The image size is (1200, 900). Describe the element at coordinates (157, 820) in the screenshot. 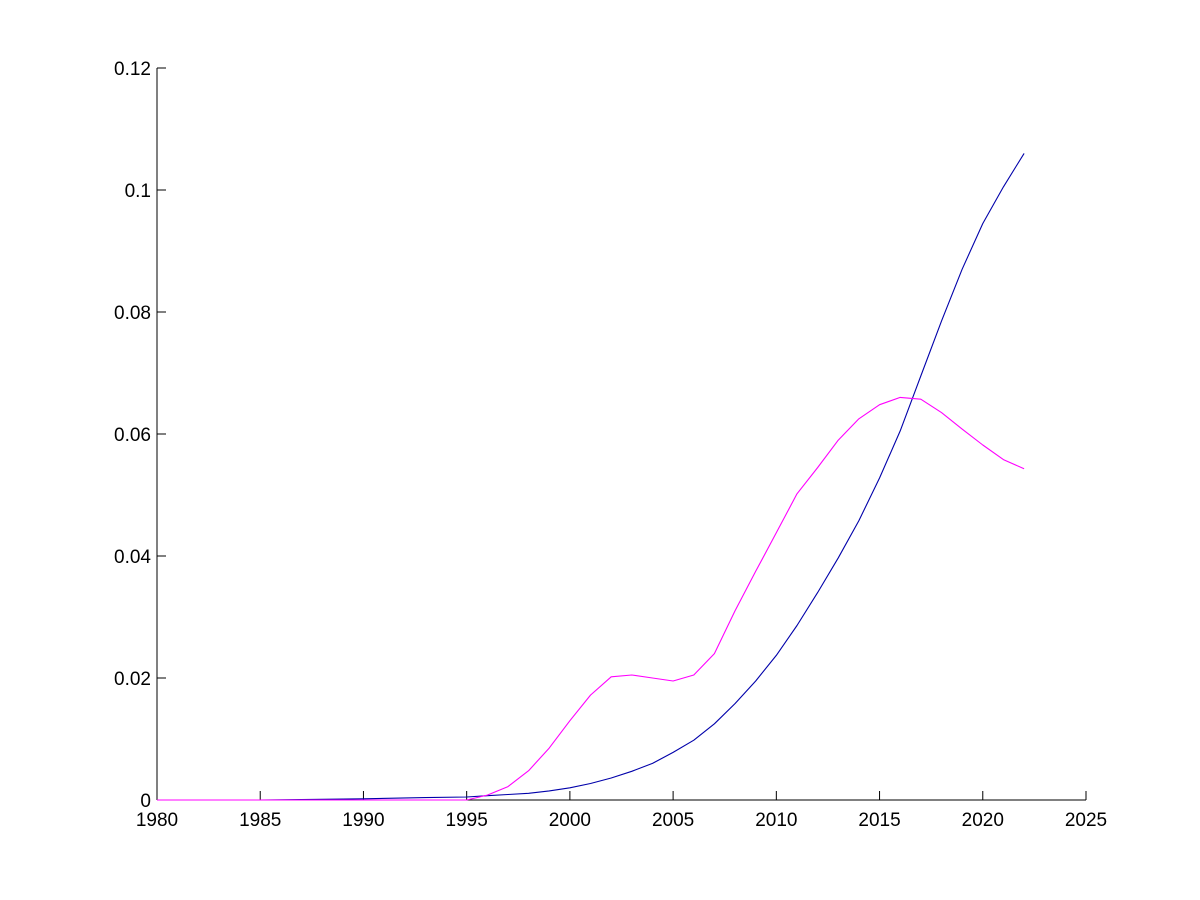

I see `x-tick-label: 1980` at that location.